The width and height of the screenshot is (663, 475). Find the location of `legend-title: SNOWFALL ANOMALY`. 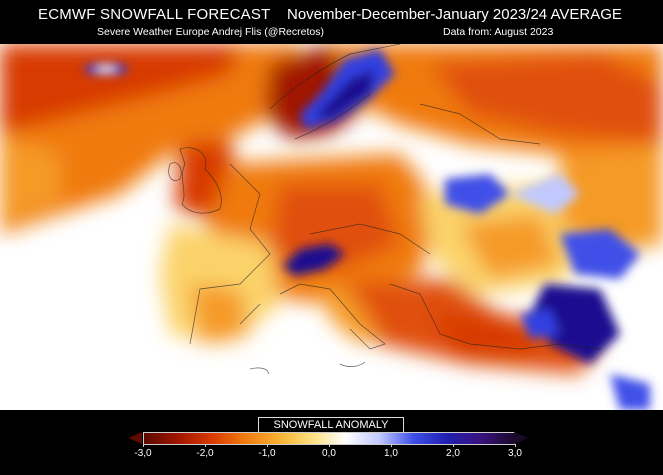

legend-title: SNOWFALL ANOMALY is located at coordinates (331, 424).